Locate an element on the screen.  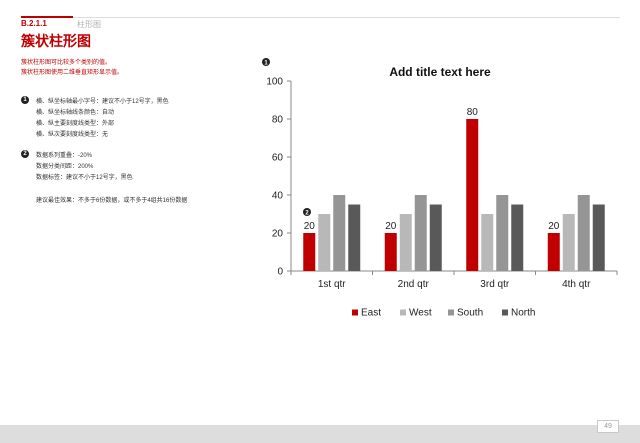
page-title: 簇状柱形图 is located at coordinates (56, 41).